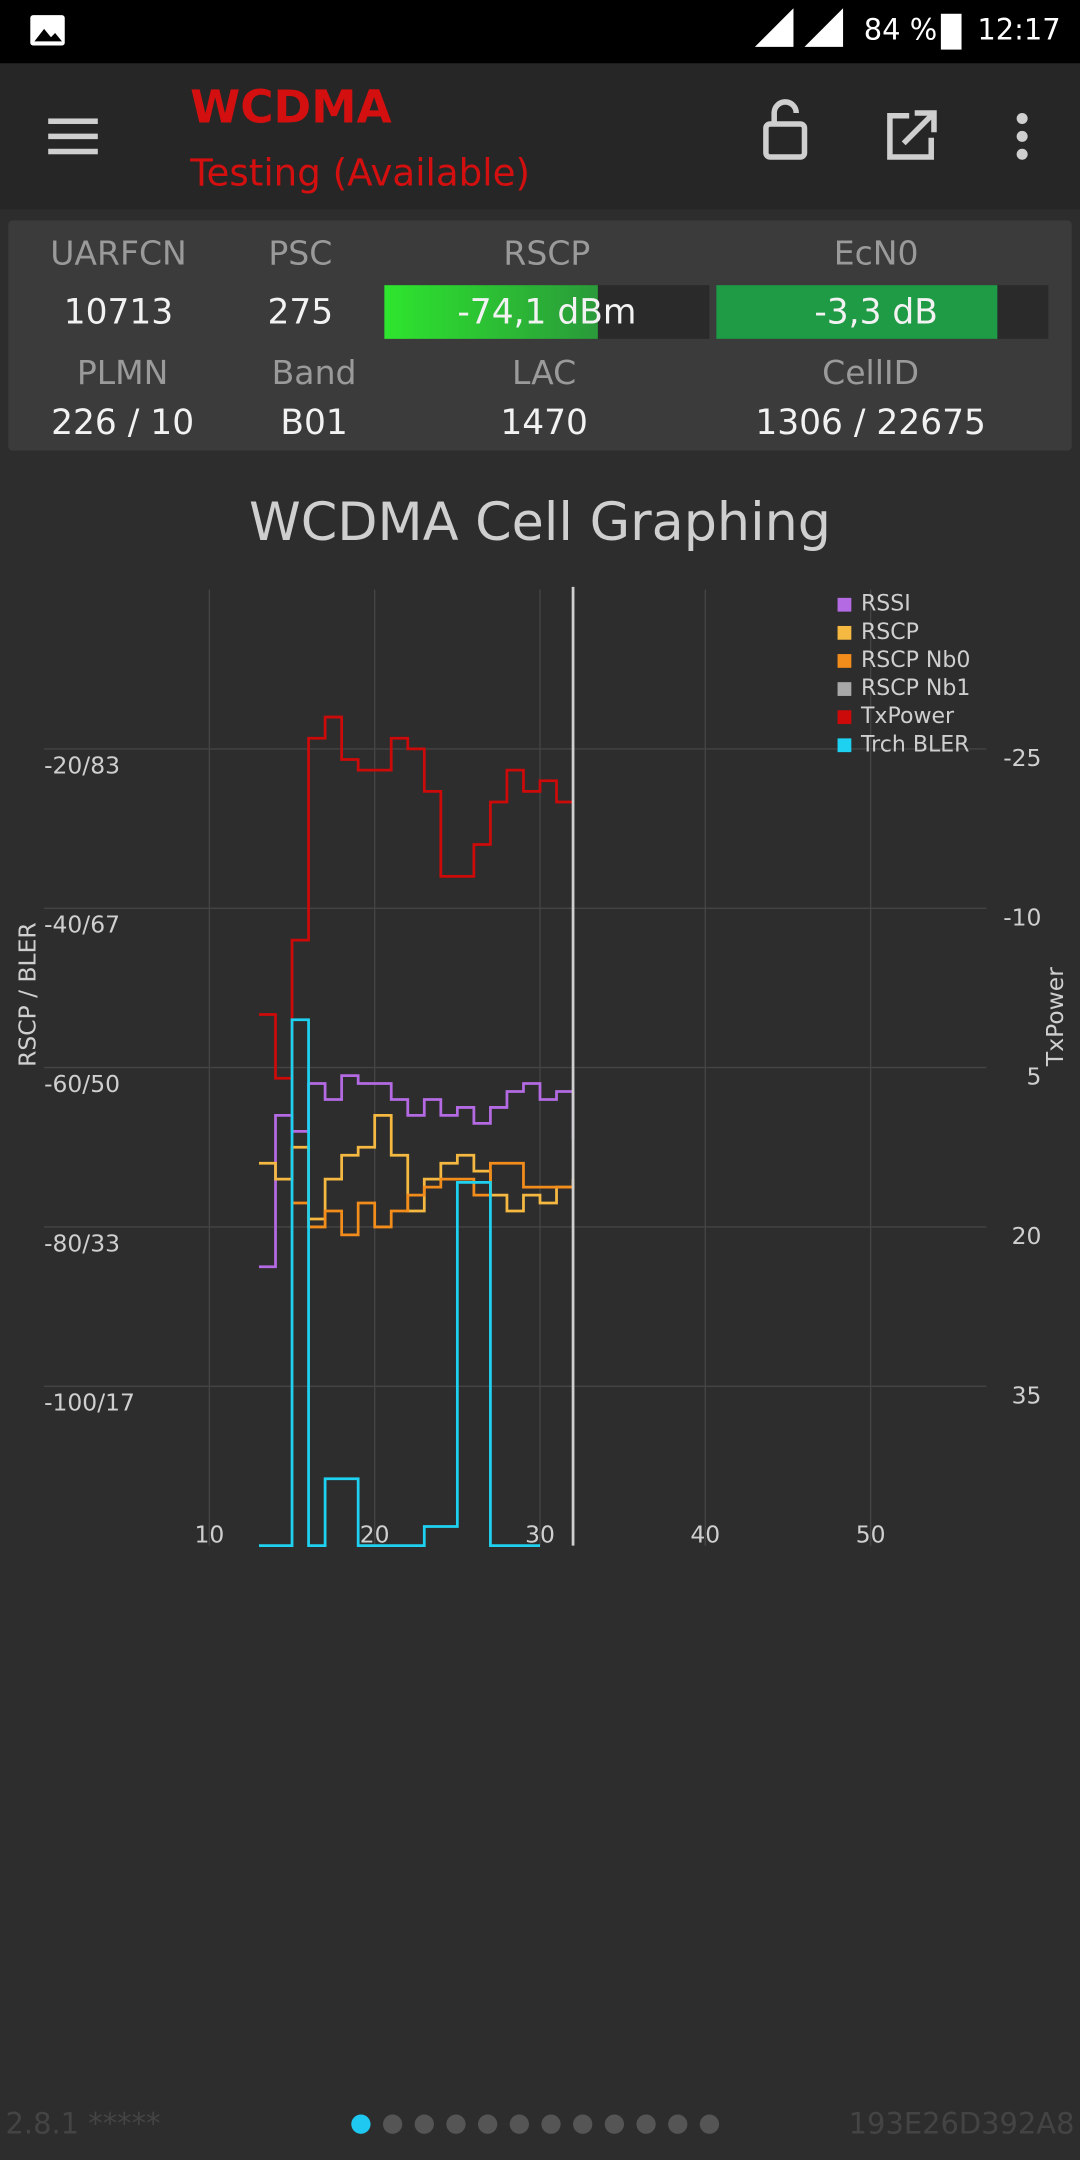 The image size is (1080, 2160). I want to click on cell-label: PSC, so click(300, 252).